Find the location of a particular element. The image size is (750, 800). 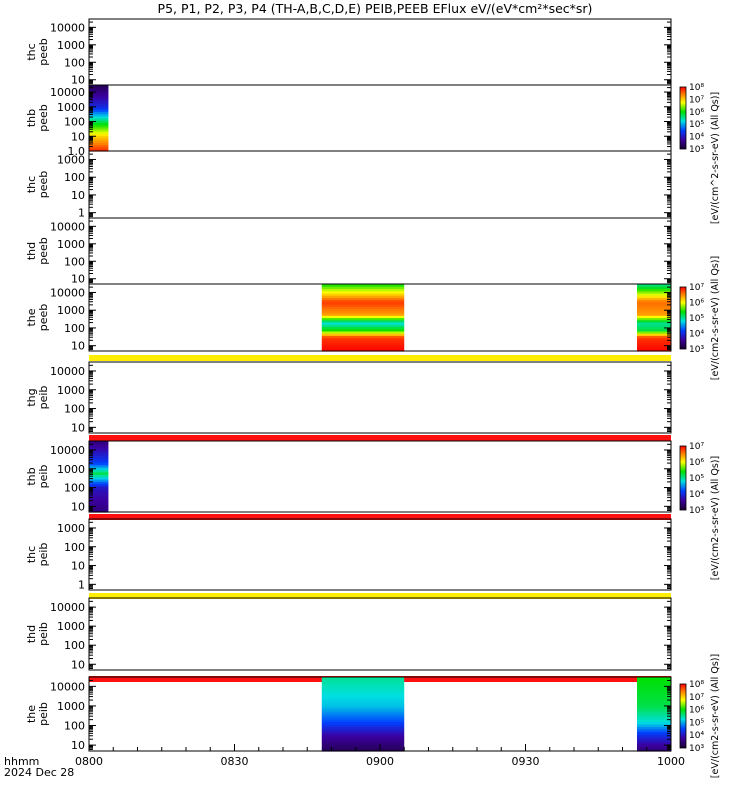

colorbar-label: [eV/(cm2-s-sr-eV) (All Qs)] is located at coordinates (715, 518).